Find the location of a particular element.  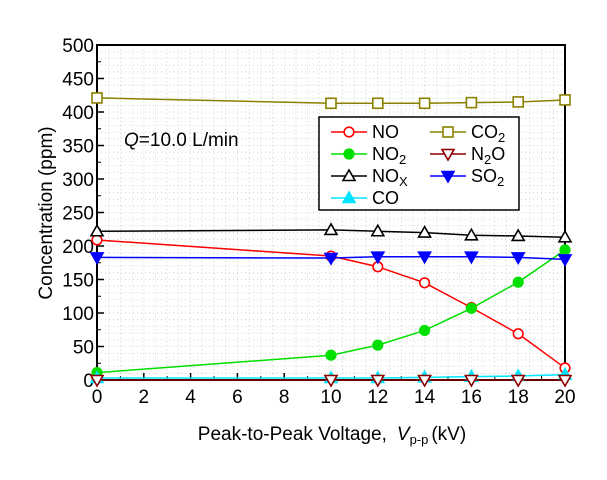

y-tick-label: 250 is located at coordinates (78, 214).